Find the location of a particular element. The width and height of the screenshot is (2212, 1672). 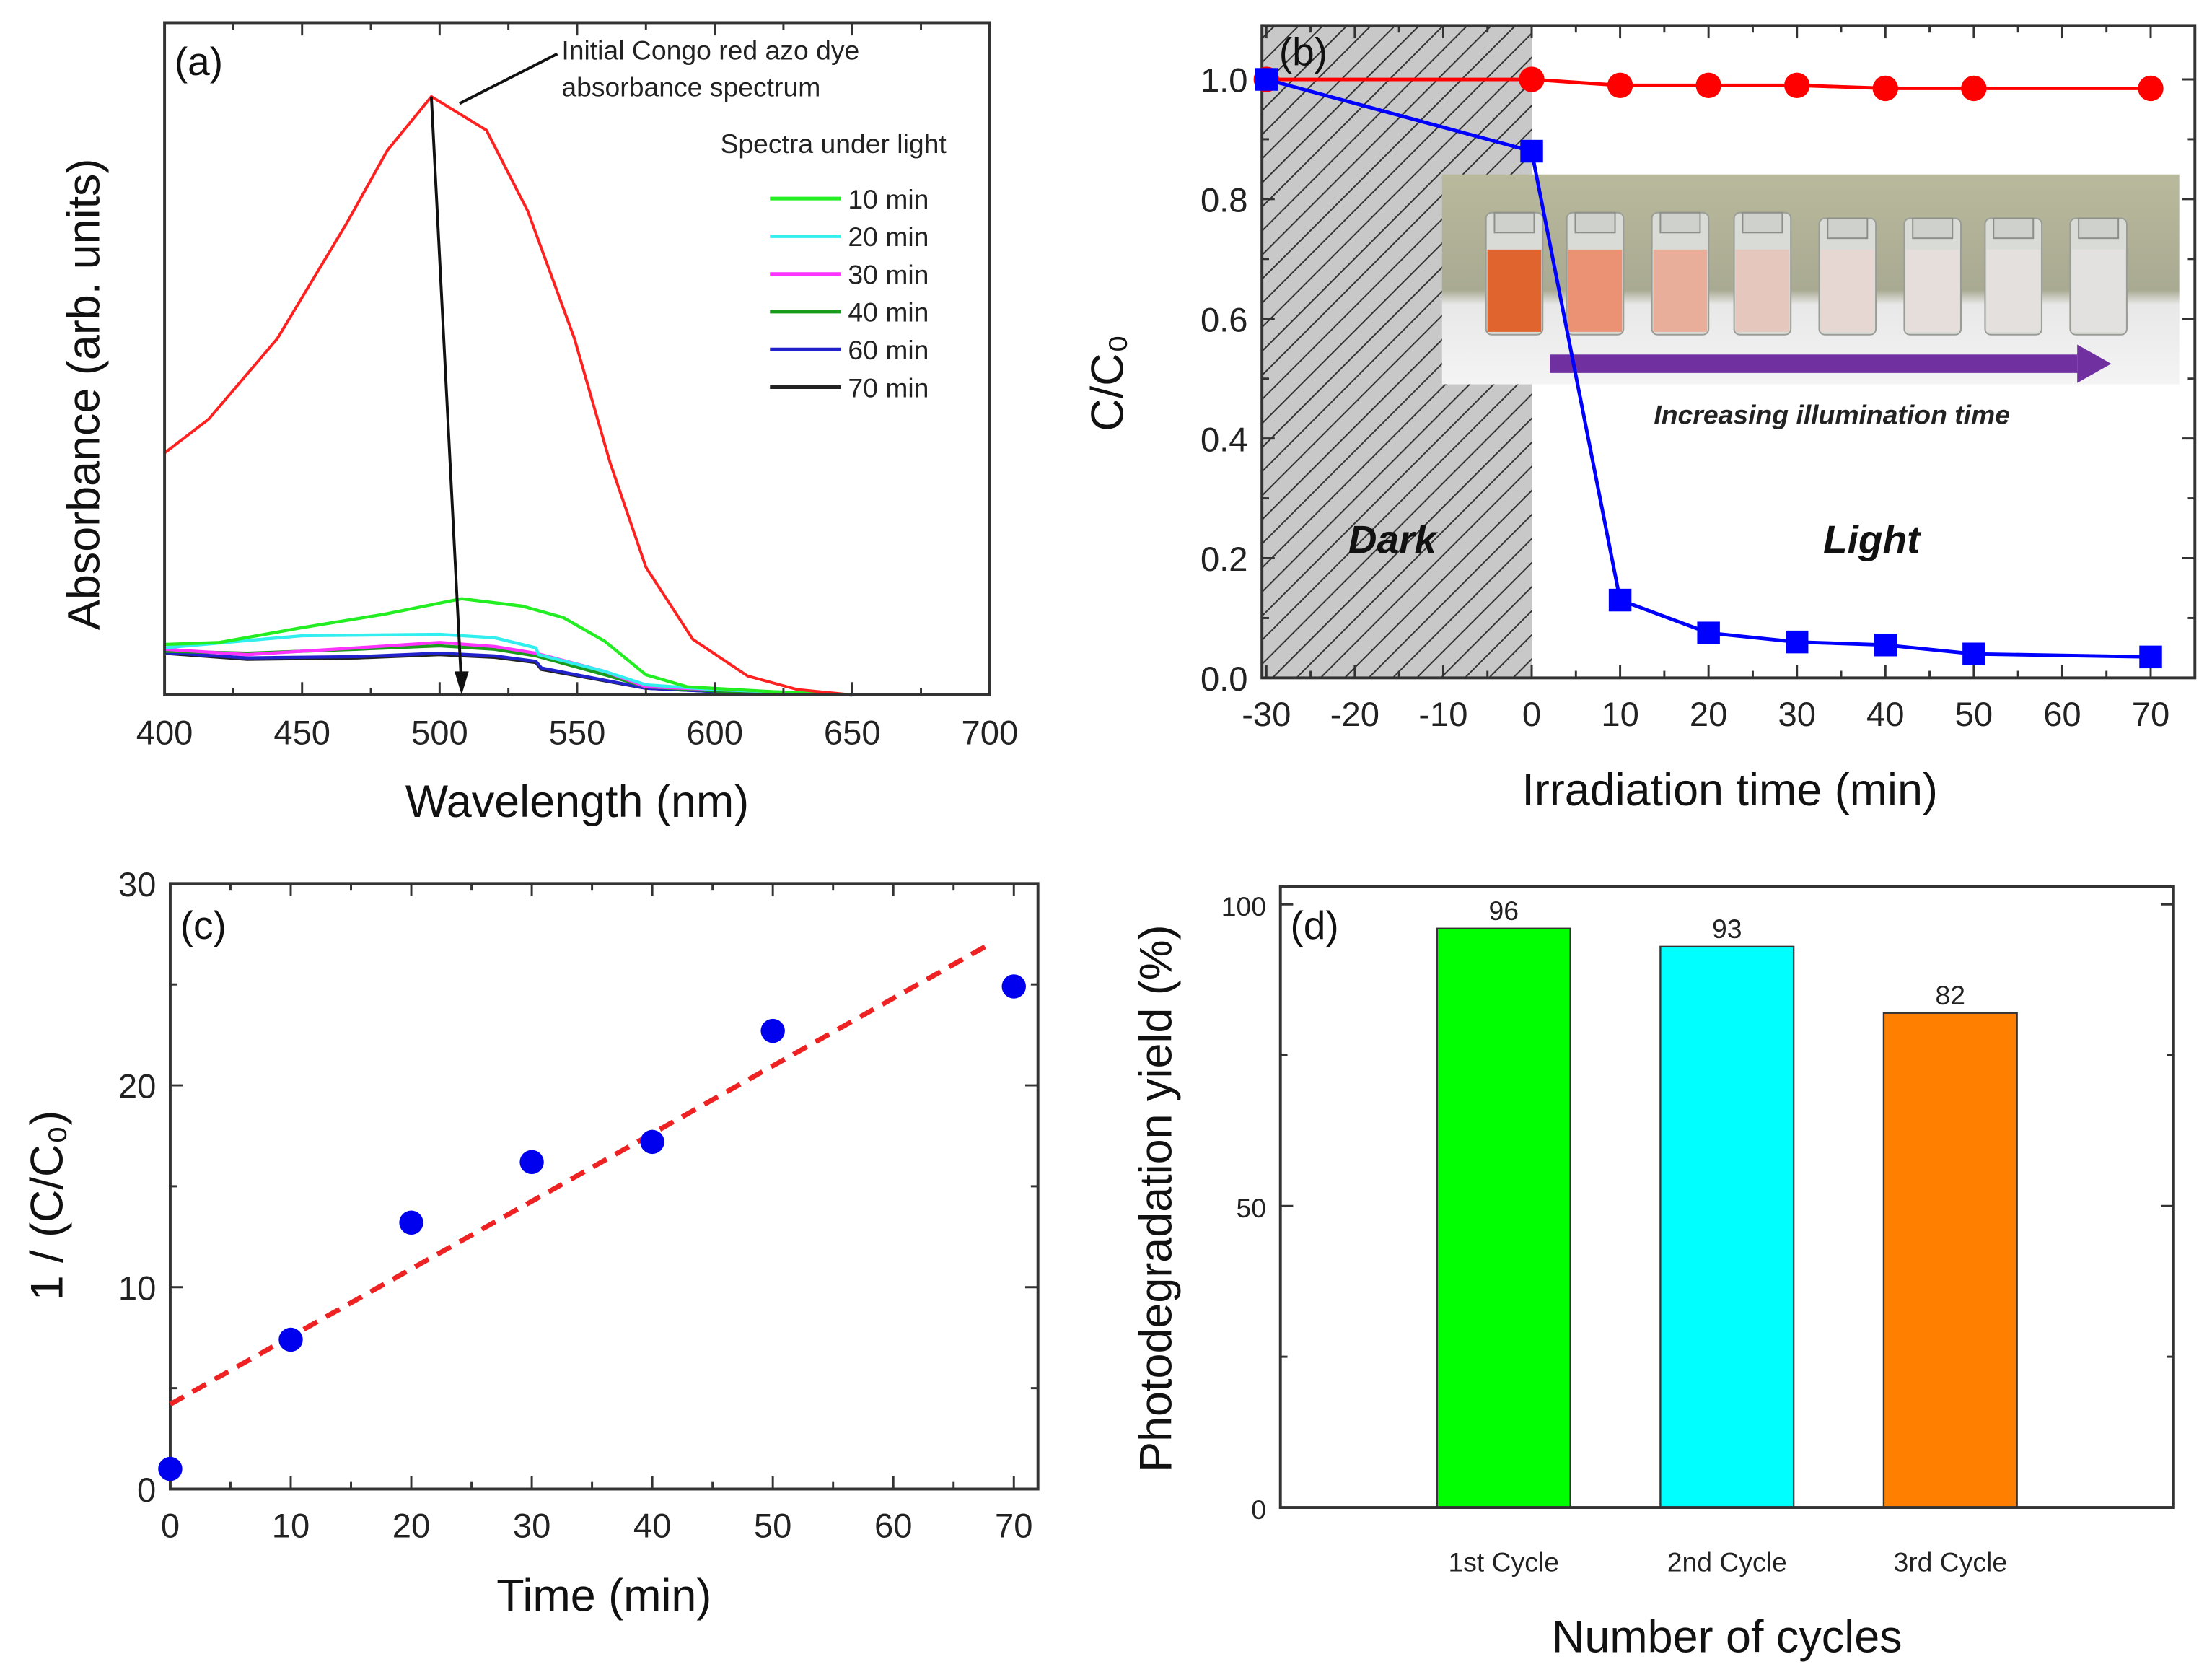

x-tick-label: 20 is located at coordinates (411, 1525).